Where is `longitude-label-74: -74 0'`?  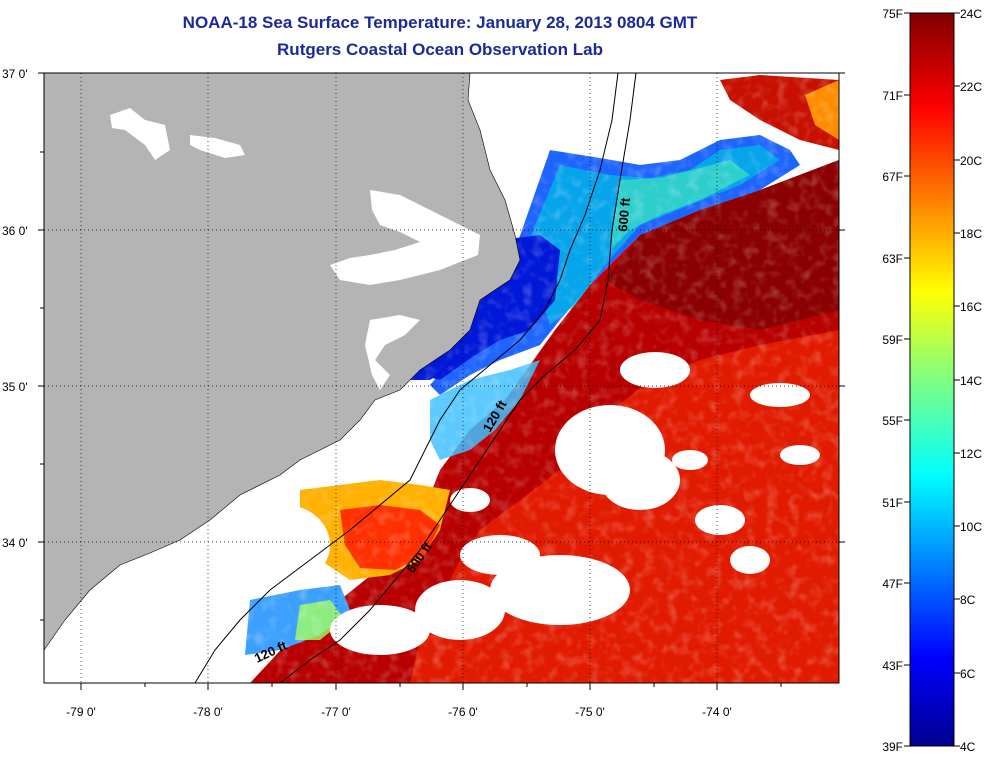 longitude-label-74: -74 0' is located at coordinates (717, 712).